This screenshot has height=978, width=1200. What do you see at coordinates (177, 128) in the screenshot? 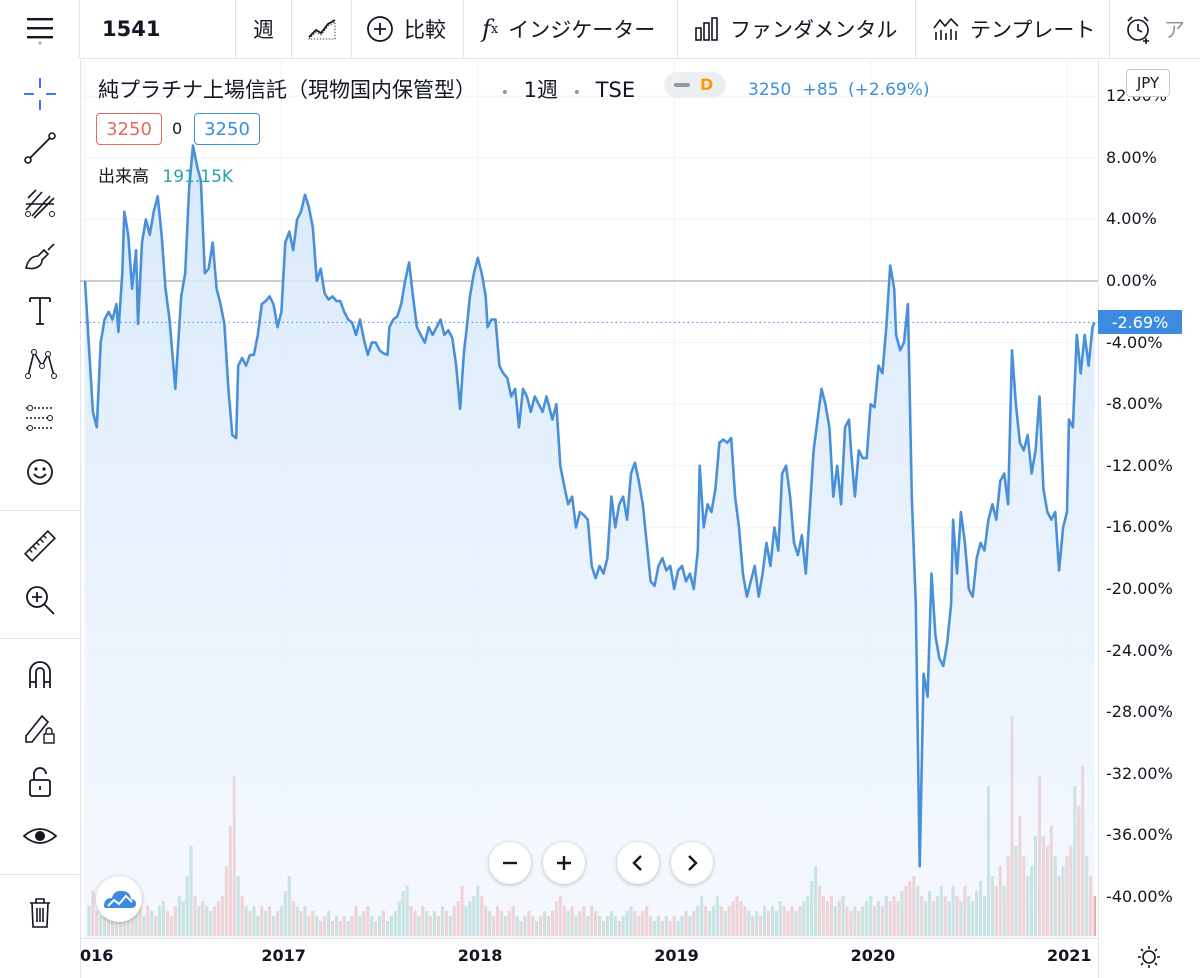
I see `spread-value: 0` at bounding box center [177, 128].